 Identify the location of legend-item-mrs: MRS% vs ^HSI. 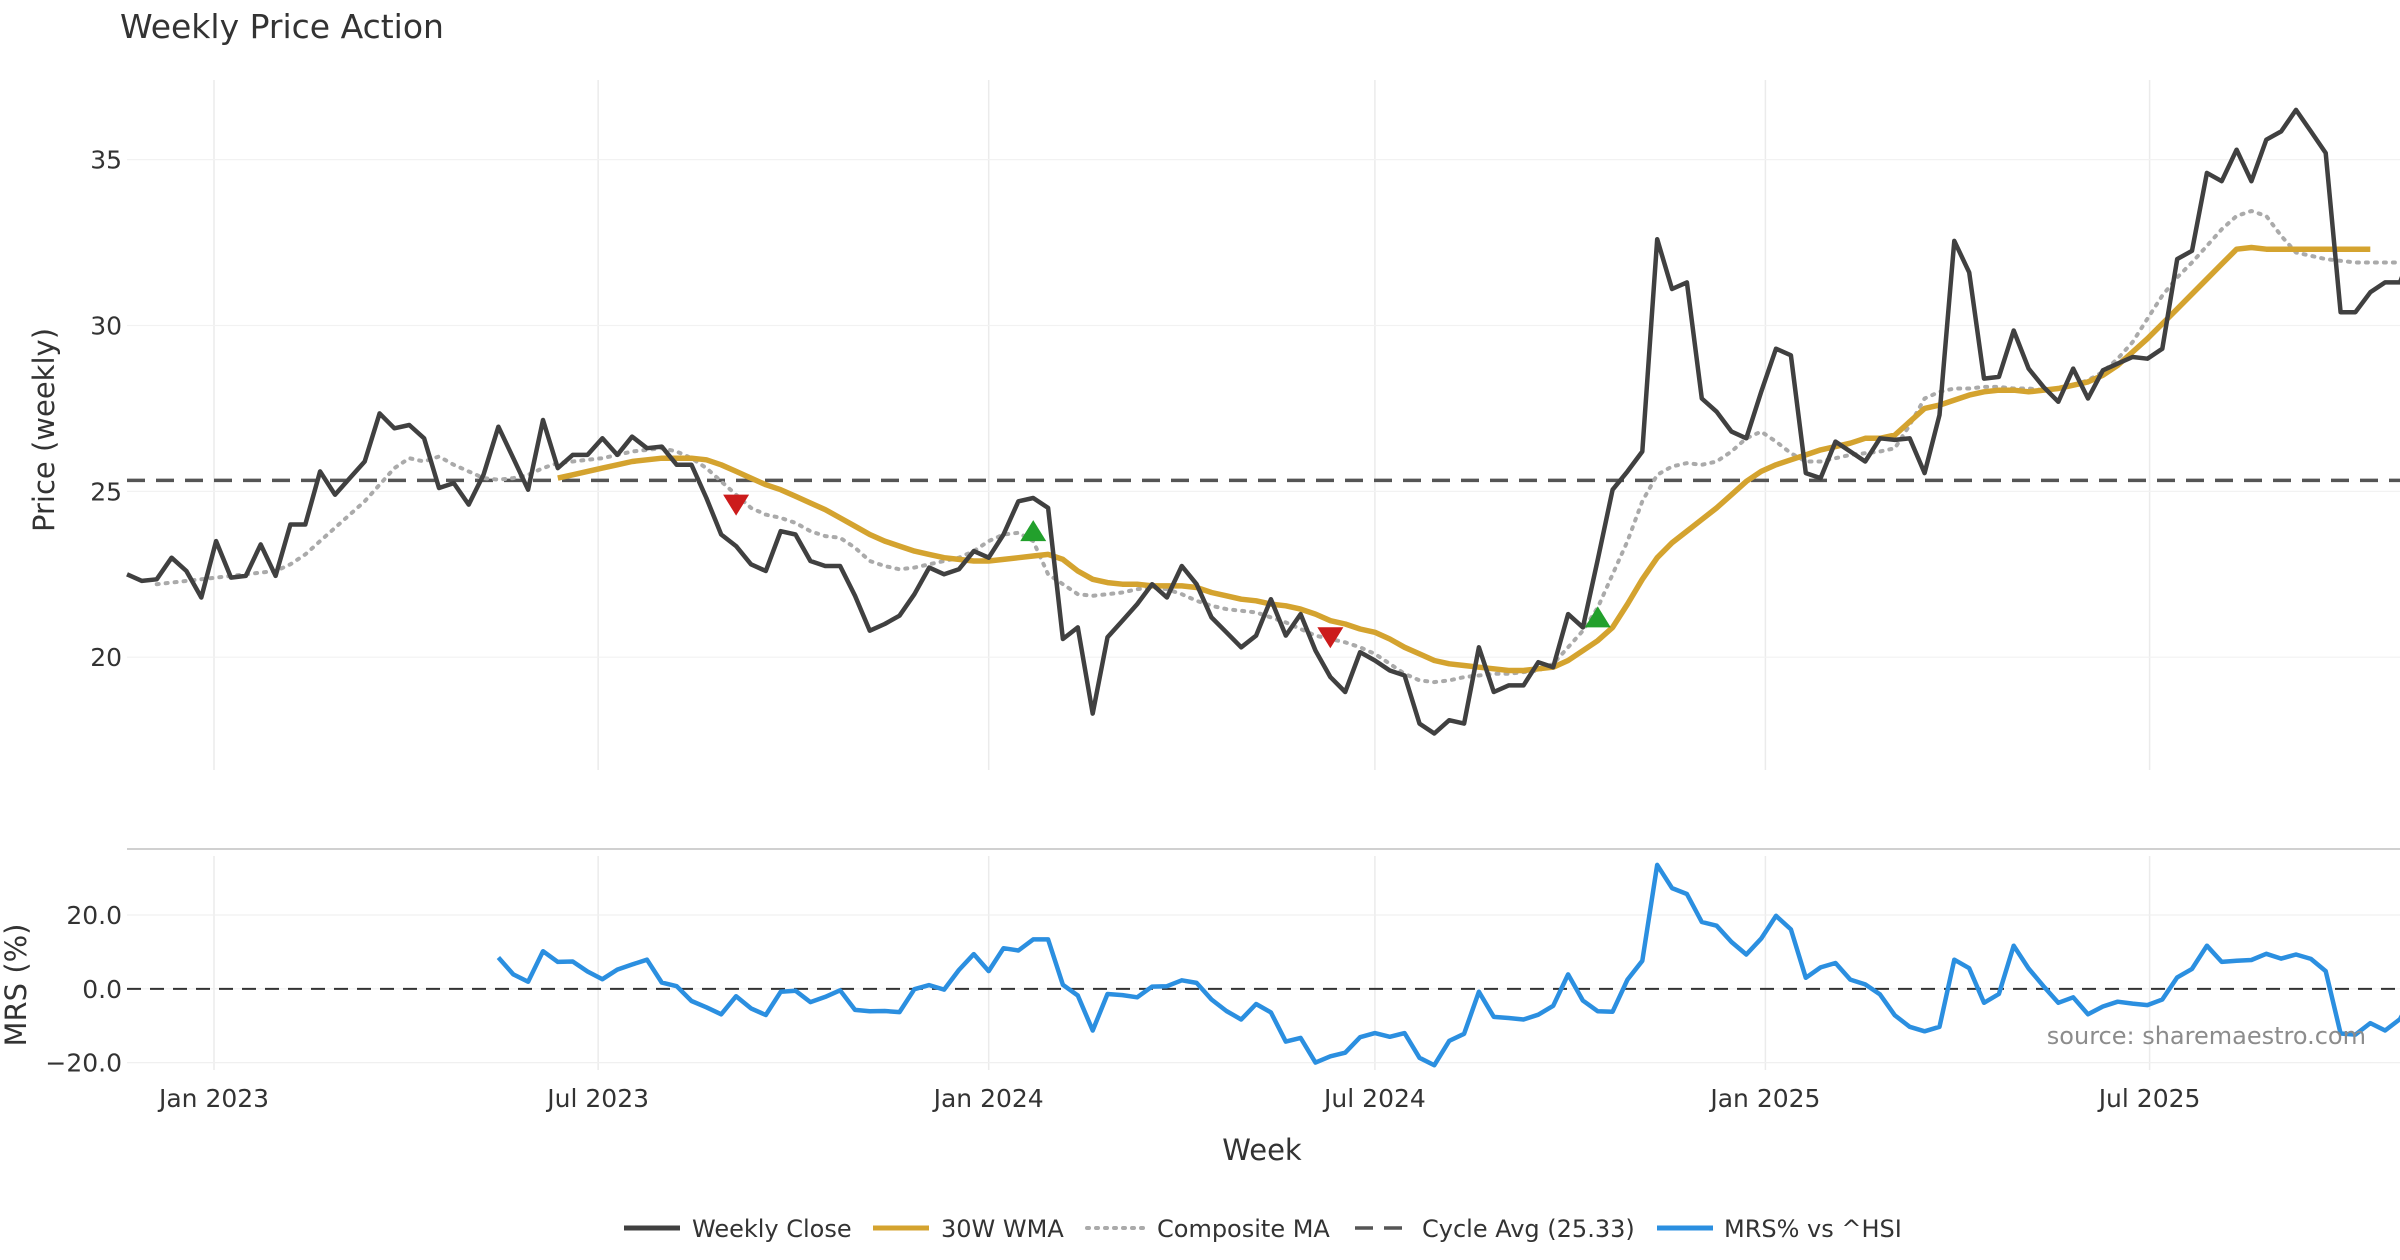
(1779, 1229).